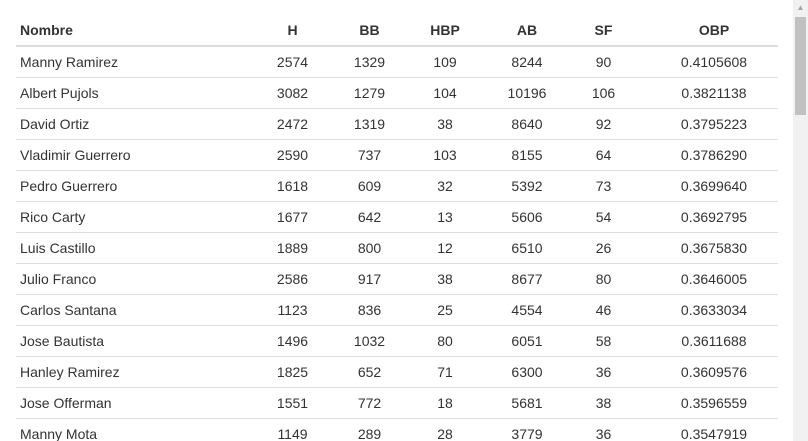  I want to click on cell-bb: 772, so click(369, 403).